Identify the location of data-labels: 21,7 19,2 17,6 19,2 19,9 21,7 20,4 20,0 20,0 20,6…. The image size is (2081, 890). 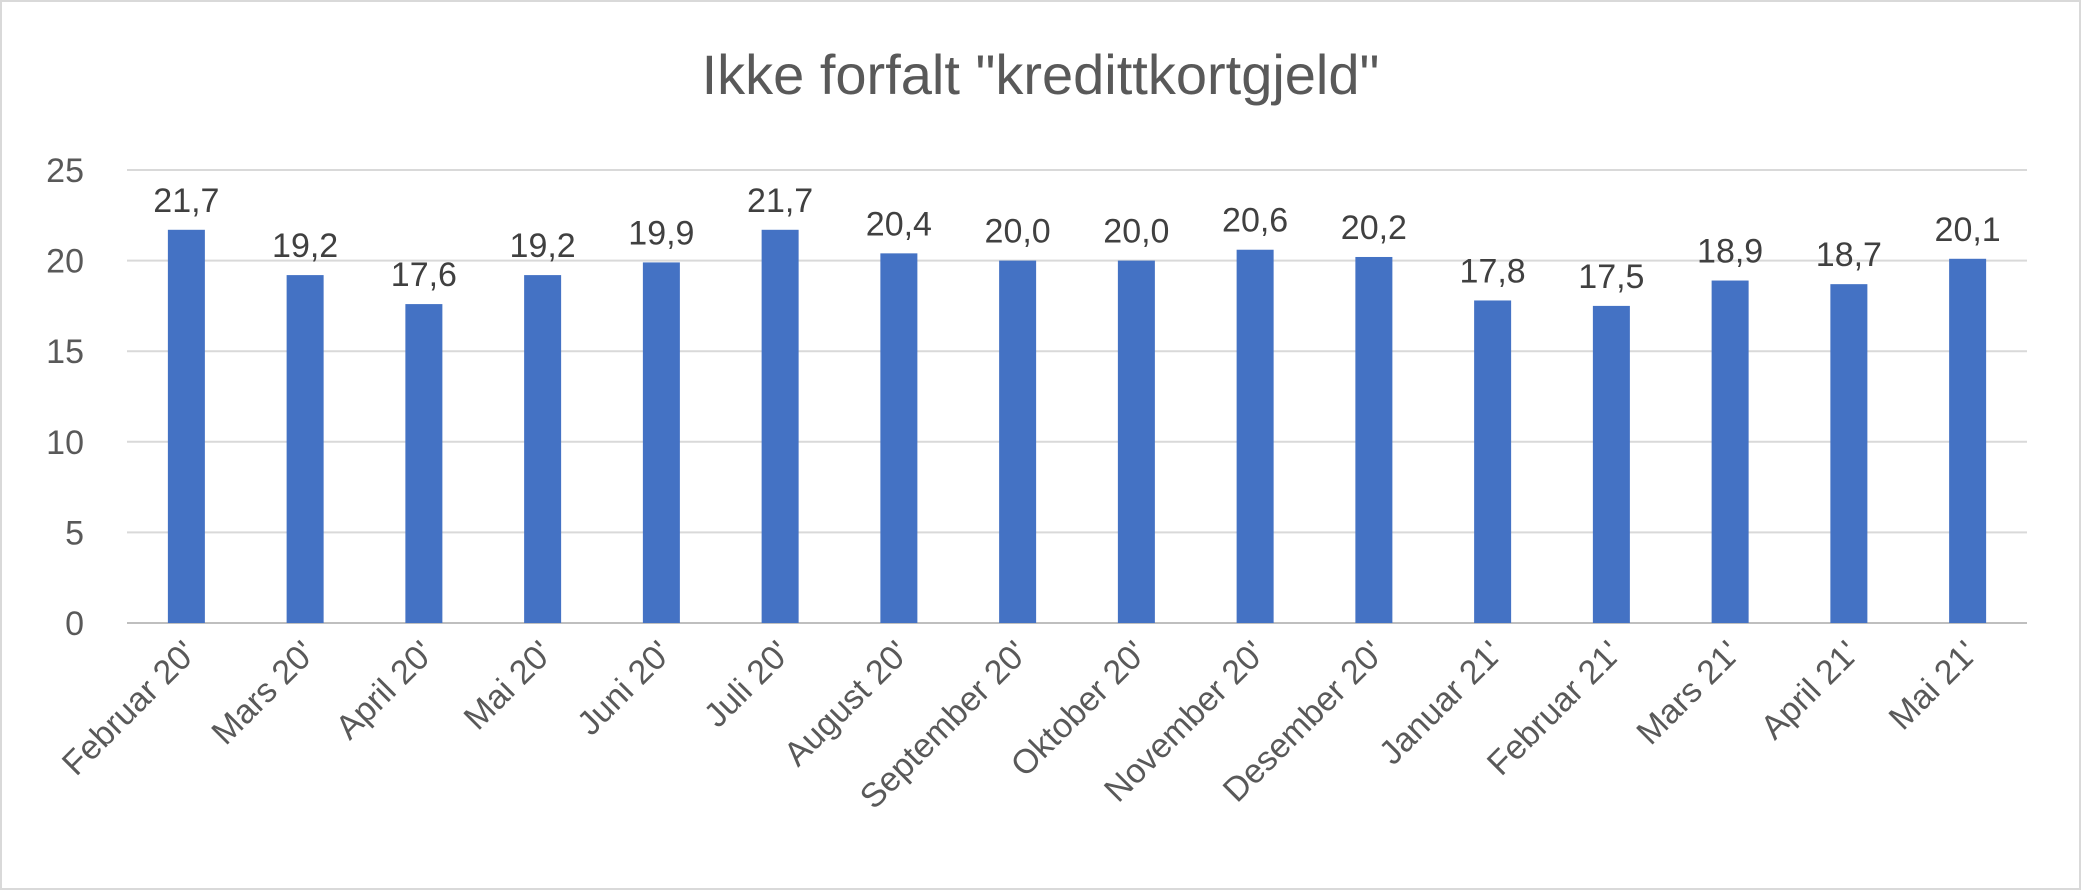
(1076, 239).